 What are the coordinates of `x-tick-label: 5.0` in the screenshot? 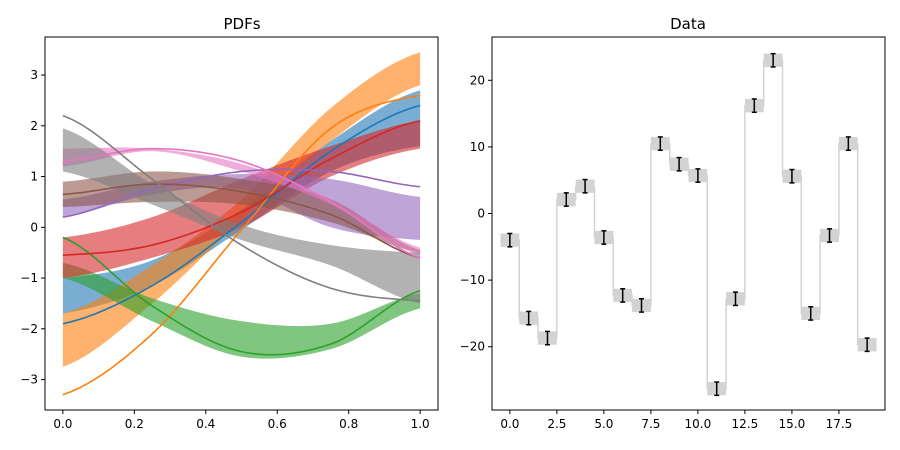 It's located at (603, 424).